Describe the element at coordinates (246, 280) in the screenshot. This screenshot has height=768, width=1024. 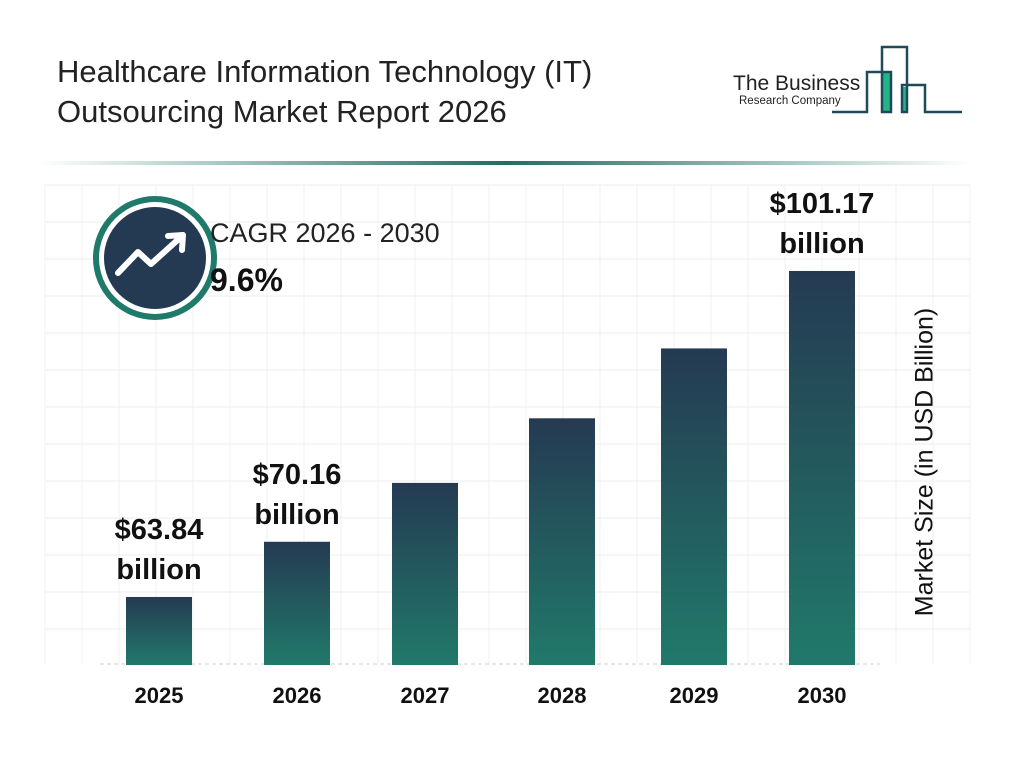
I see `cagr-value: 9.6%` at that location.